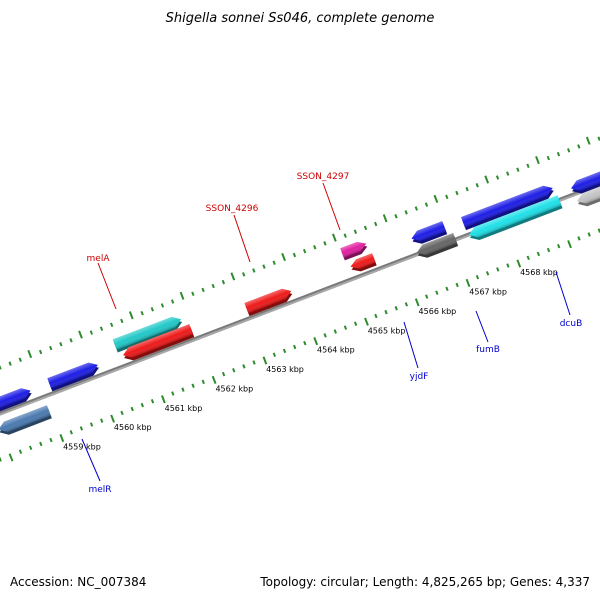  Describe the element at coordinates (438, 311) in the screenshot. I see `tick-label: 4566 kbp` at that location.